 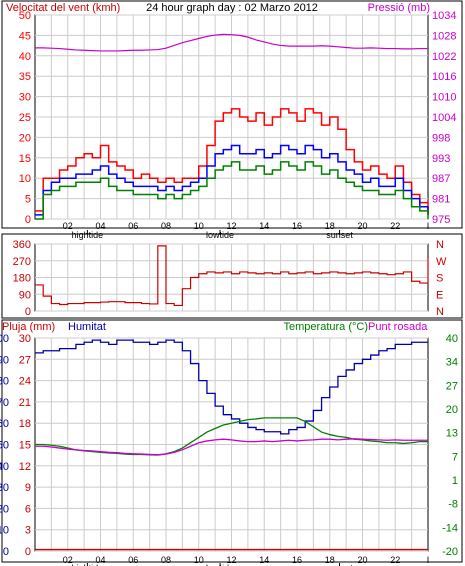 What do you see at coordinates (362, 226) in the screenshot?
I see `x-tick-label: 20` at bounding box center [362, 226].